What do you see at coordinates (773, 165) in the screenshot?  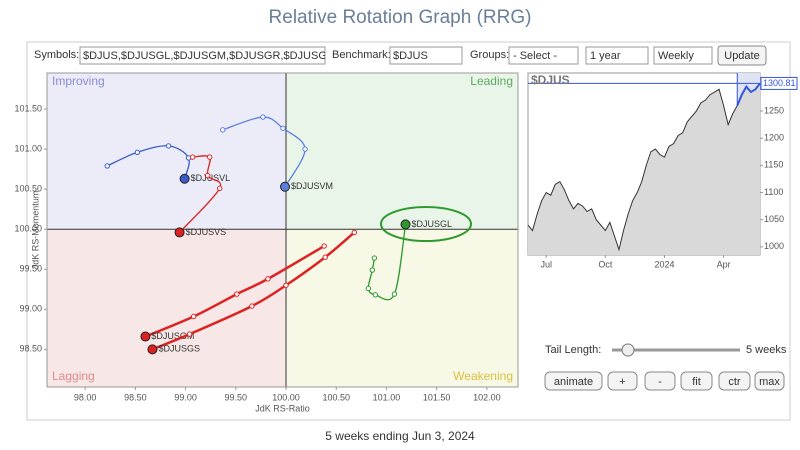 I see `y-tick-label: 1150` at bounding box center [773, 165].